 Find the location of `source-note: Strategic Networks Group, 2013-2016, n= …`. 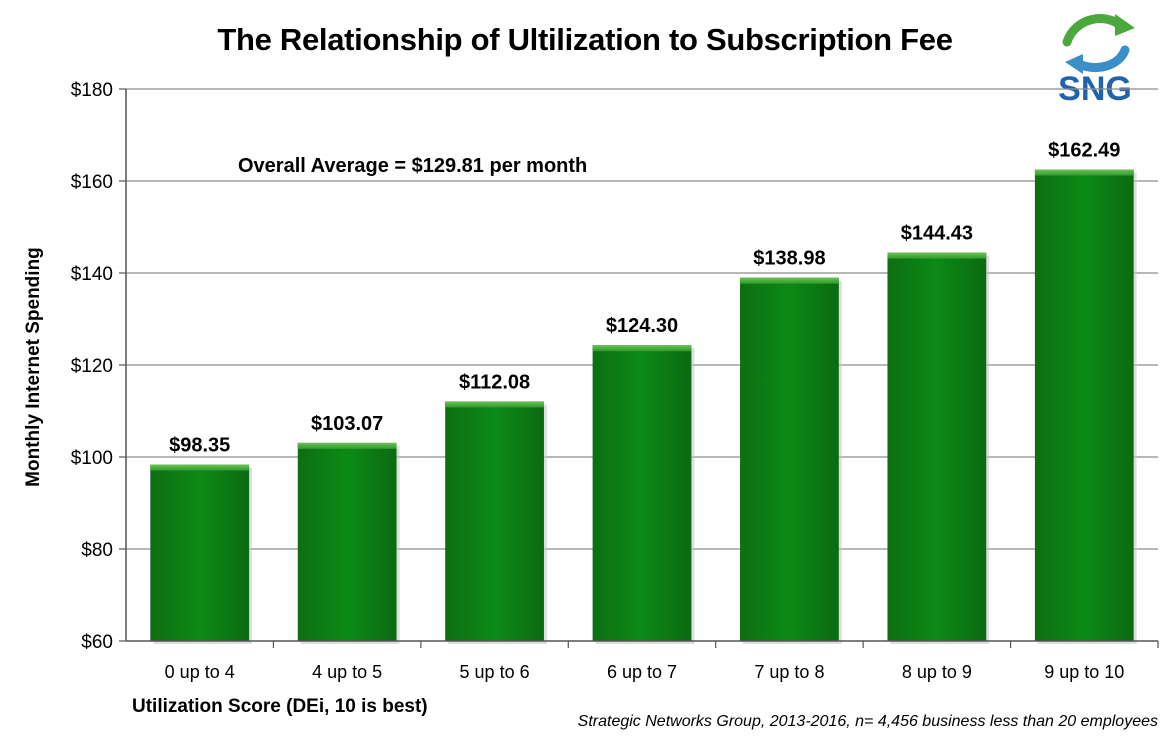

source-note: Strategic Networks Group, 2013-2016, n= … is located at coordinates (867, 721).